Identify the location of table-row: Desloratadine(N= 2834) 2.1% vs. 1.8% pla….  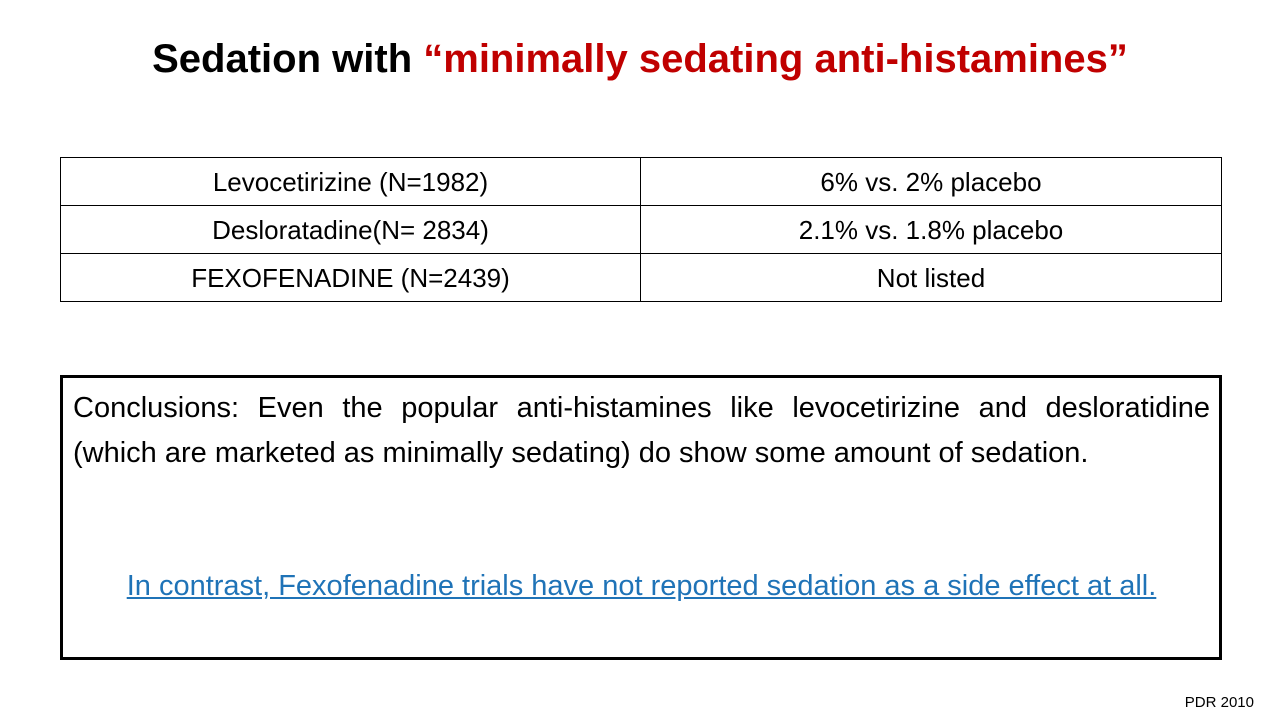
(641, 229).